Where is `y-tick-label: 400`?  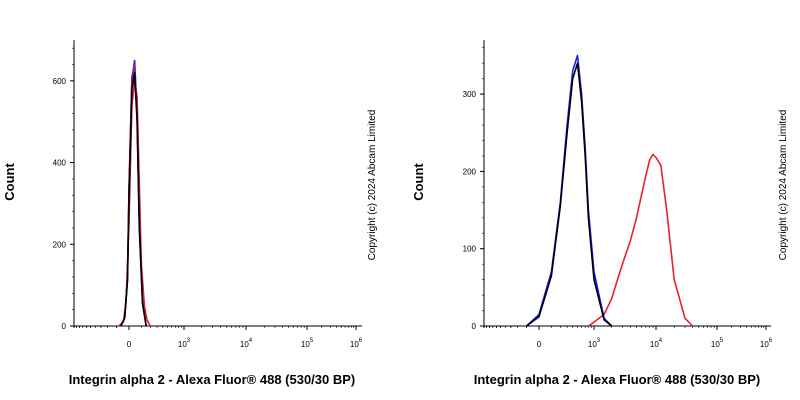
y-tick-label: 400 is located at coordinates (60, 163).